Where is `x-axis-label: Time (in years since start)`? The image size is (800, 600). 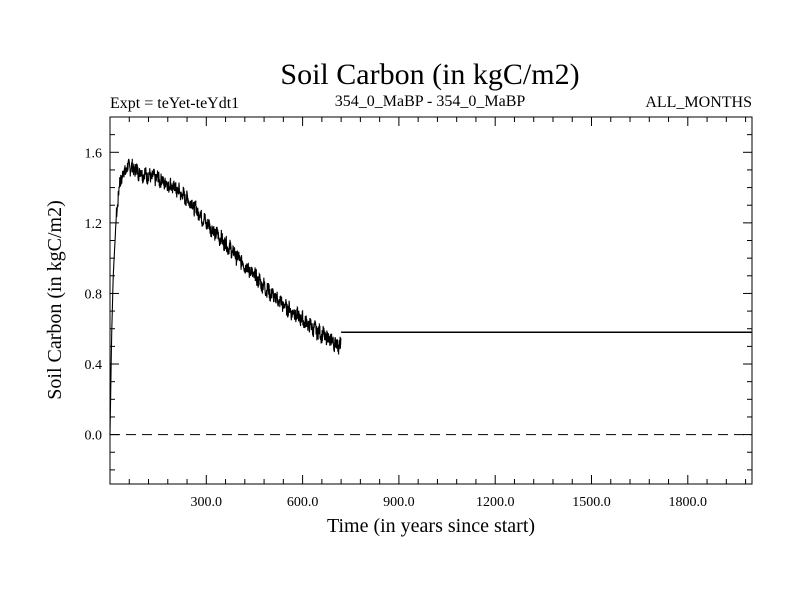 x-axis-label: Time (in years since start) is located at coordinates (431, 526).